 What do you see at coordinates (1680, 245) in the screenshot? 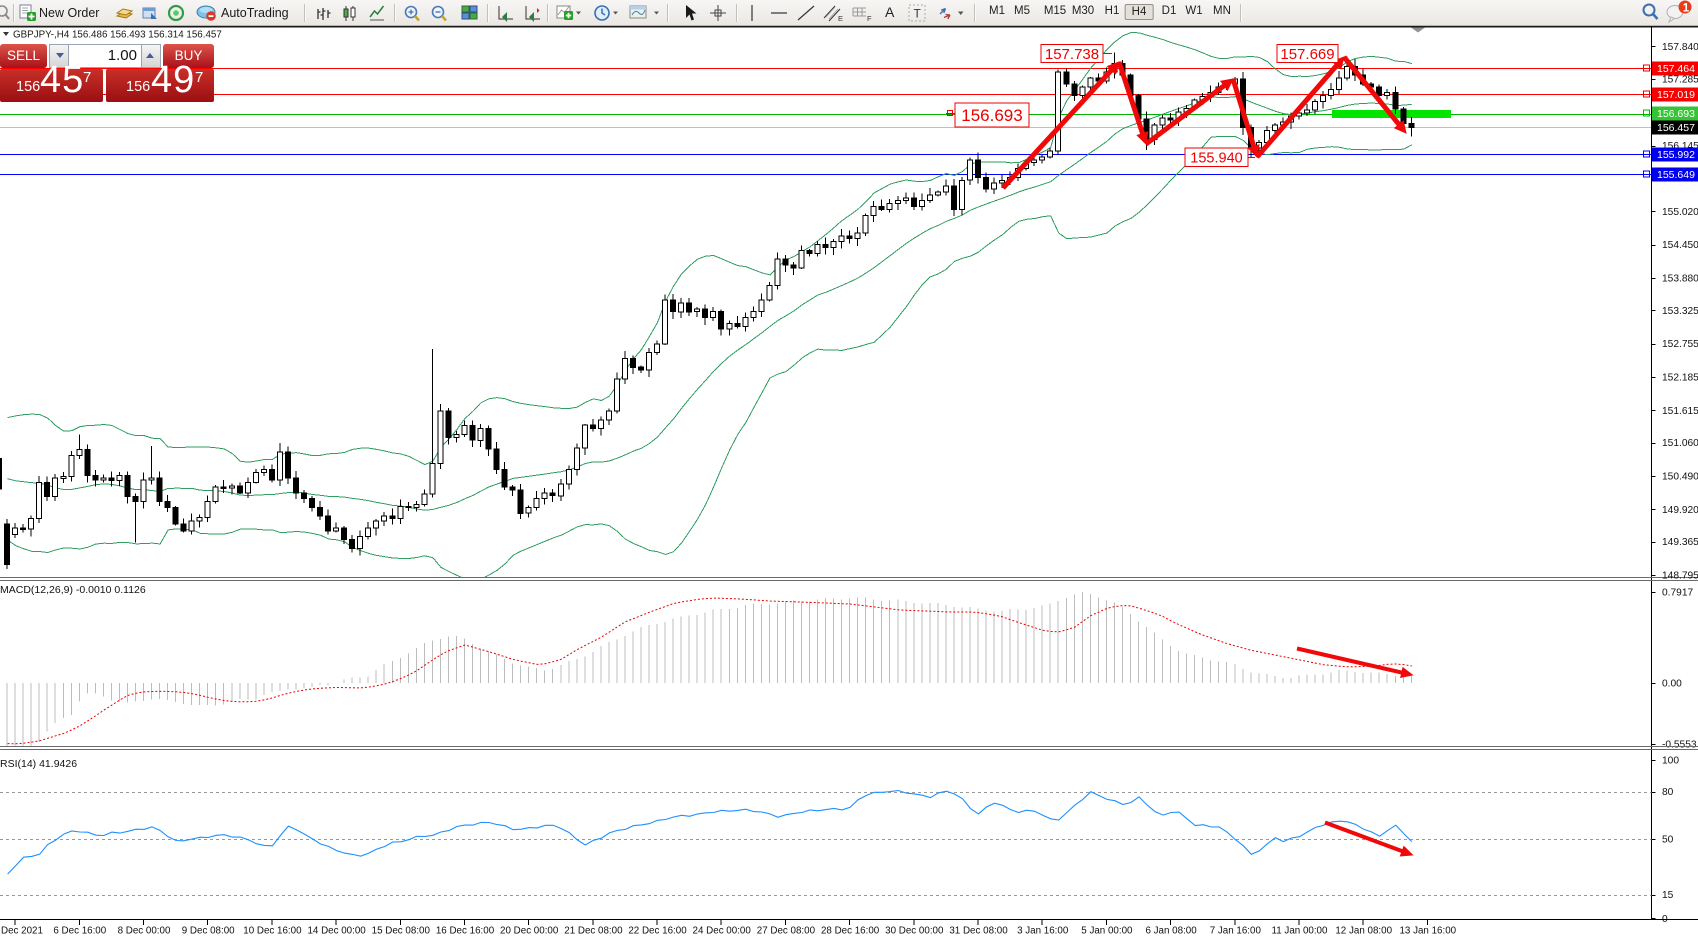
I see `svg-text: 154.450` at bounding box center [1680, 245].